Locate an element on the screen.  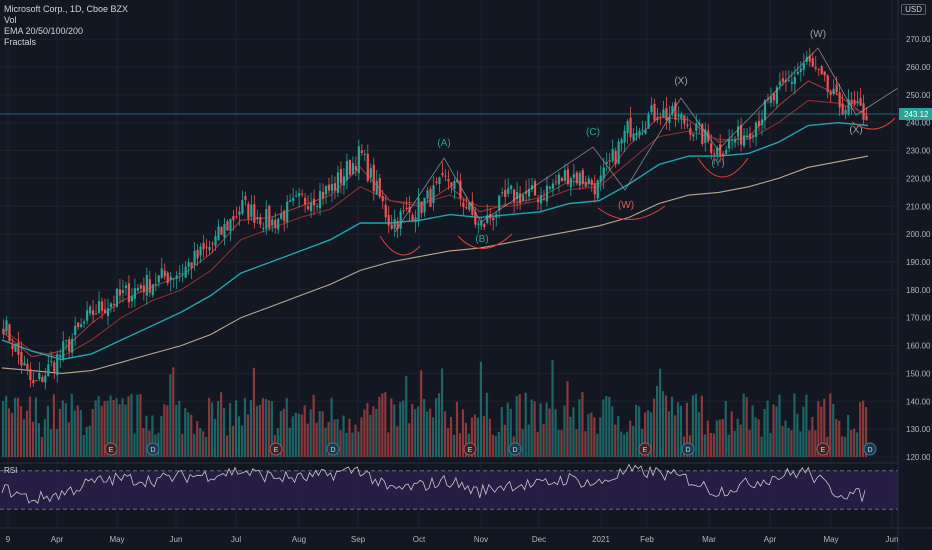
event-marker is located at coordinates (470, 449).